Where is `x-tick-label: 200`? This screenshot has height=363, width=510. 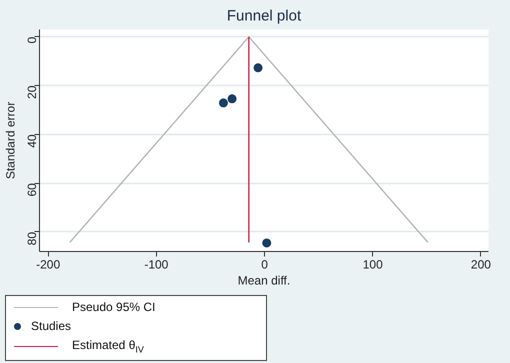
x-tick-label: 200 is located at coordinates (481, 265).